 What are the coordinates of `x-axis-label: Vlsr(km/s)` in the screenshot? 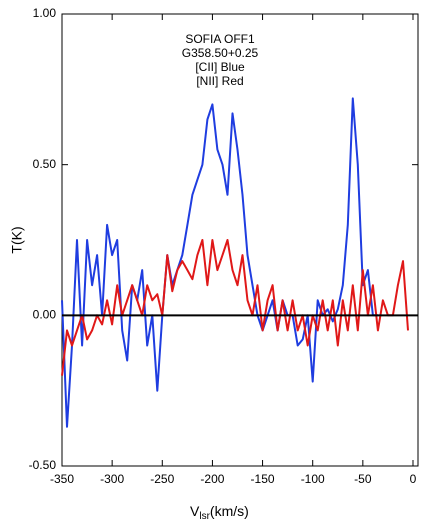 It's located at (219, 512).